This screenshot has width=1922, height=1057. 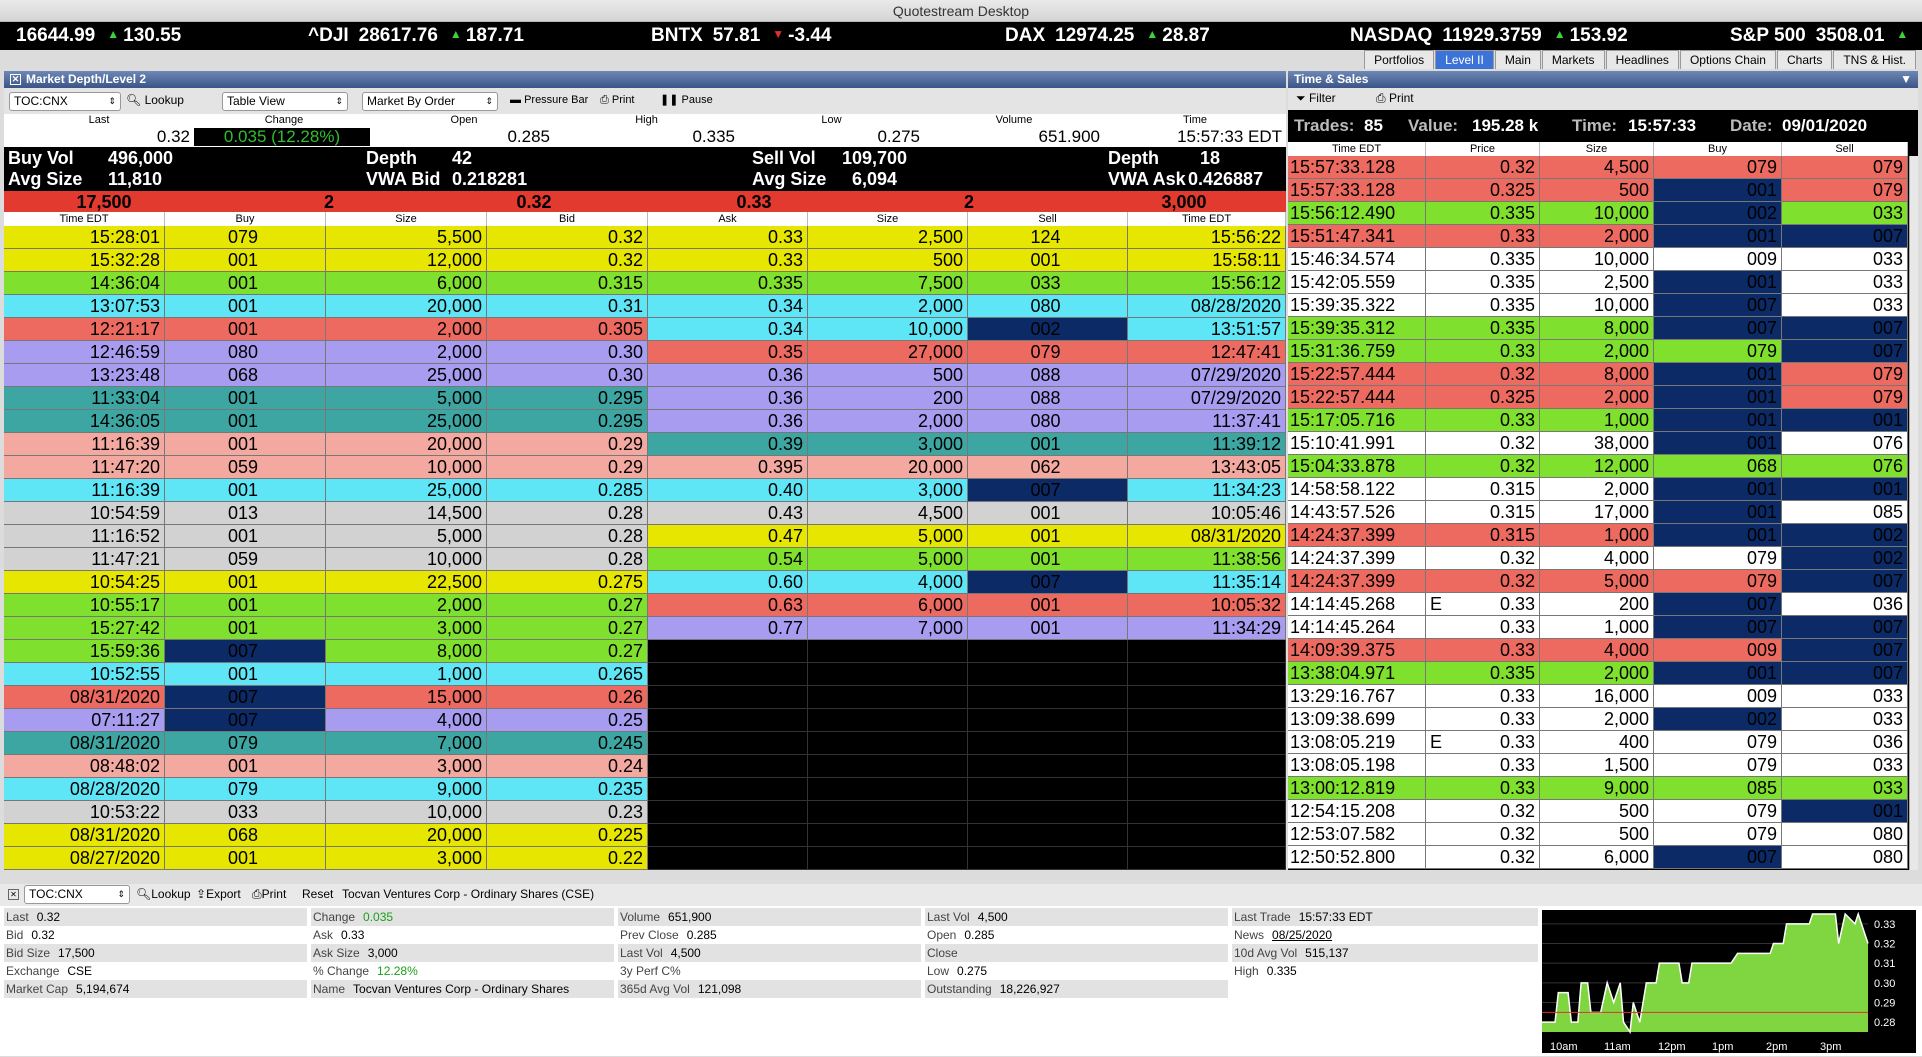 I want to click on trade-row: 15:10:41.991 0.32 38,000 001 076, so click(x=1598, y=443).